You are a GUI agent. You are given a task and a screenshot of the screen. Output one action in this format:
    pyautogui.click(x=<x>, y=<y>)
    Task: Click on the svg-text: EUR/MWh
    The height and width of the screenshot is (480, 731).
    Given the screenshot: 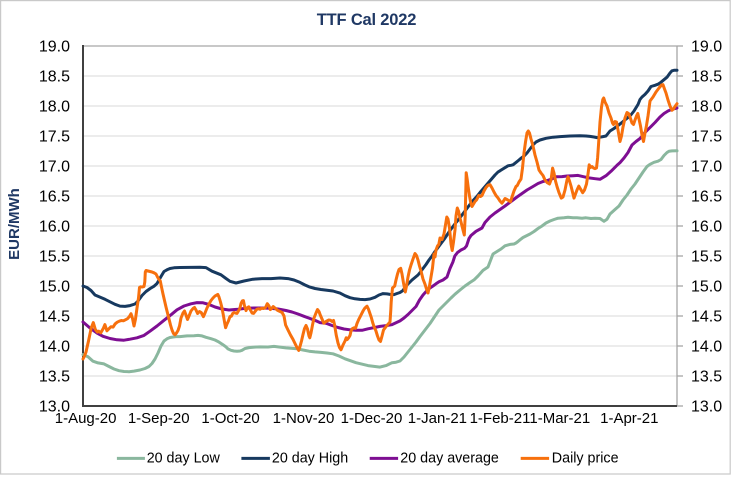 What is the action you would take?
    pyautogui.click(x=14, y=224)
    